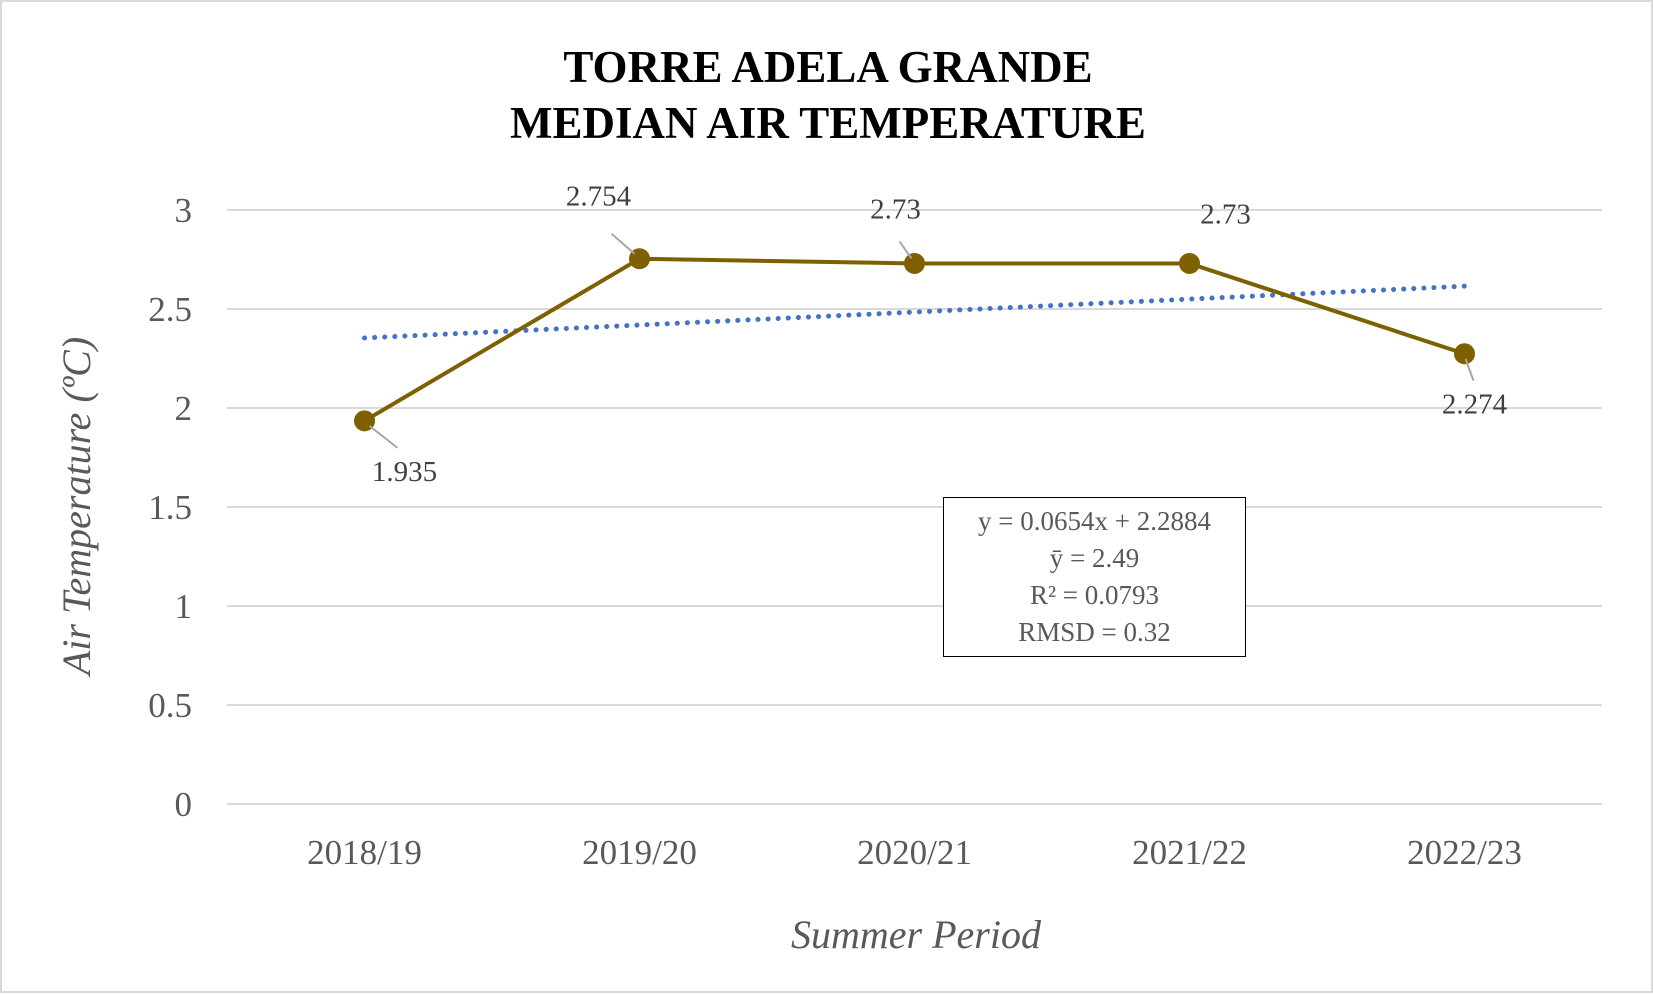  What do you see at coordinates (184, 408) in the screenshot?
I see `y-tick-label: 2` at bounding box center [184, 408].